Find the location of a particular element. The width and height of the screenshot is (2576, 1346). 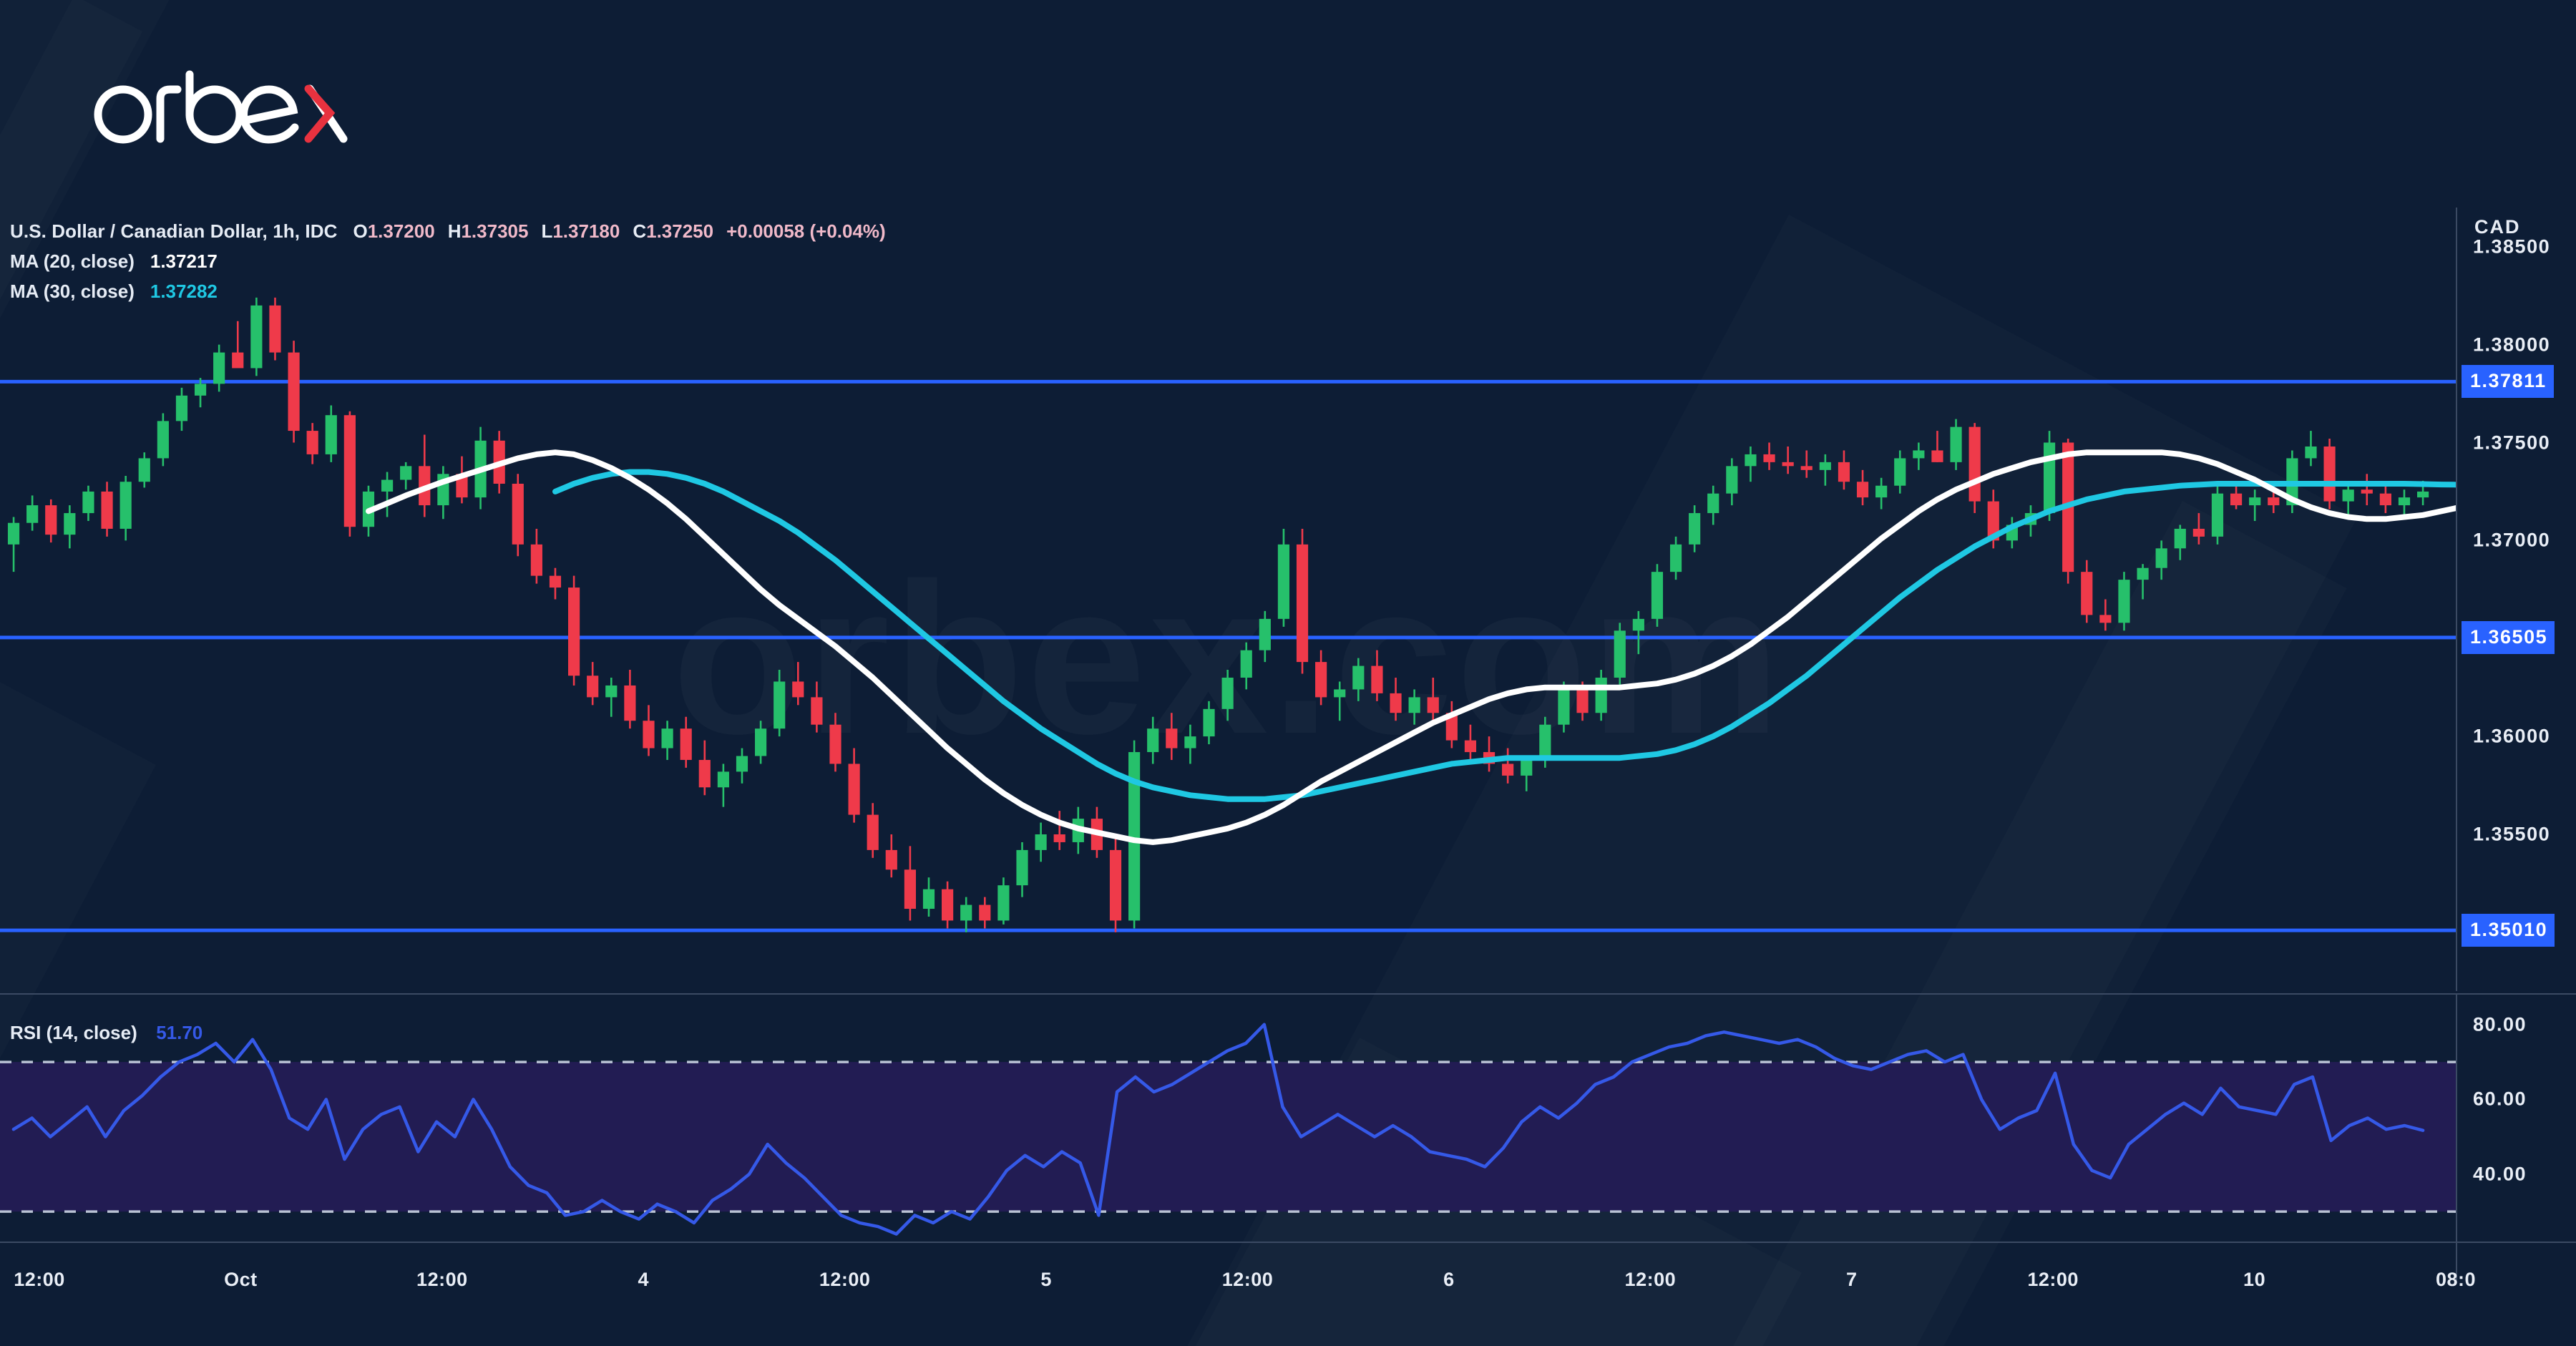

rsi-tick-label: 40.00 is located at coordinates (2500, 1174).